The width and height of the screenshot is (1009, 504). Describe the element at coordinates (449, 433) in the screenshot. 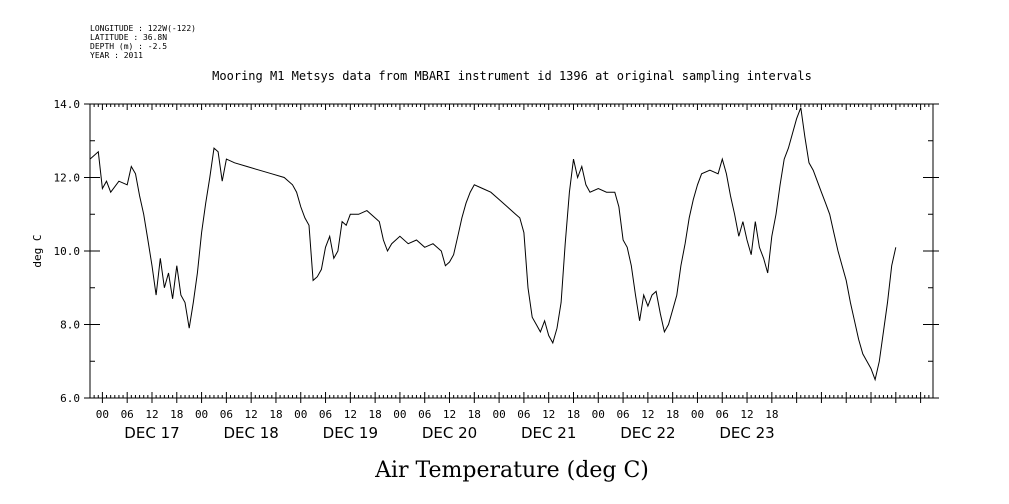

I see `x-day-label: DEC 20` at that location.